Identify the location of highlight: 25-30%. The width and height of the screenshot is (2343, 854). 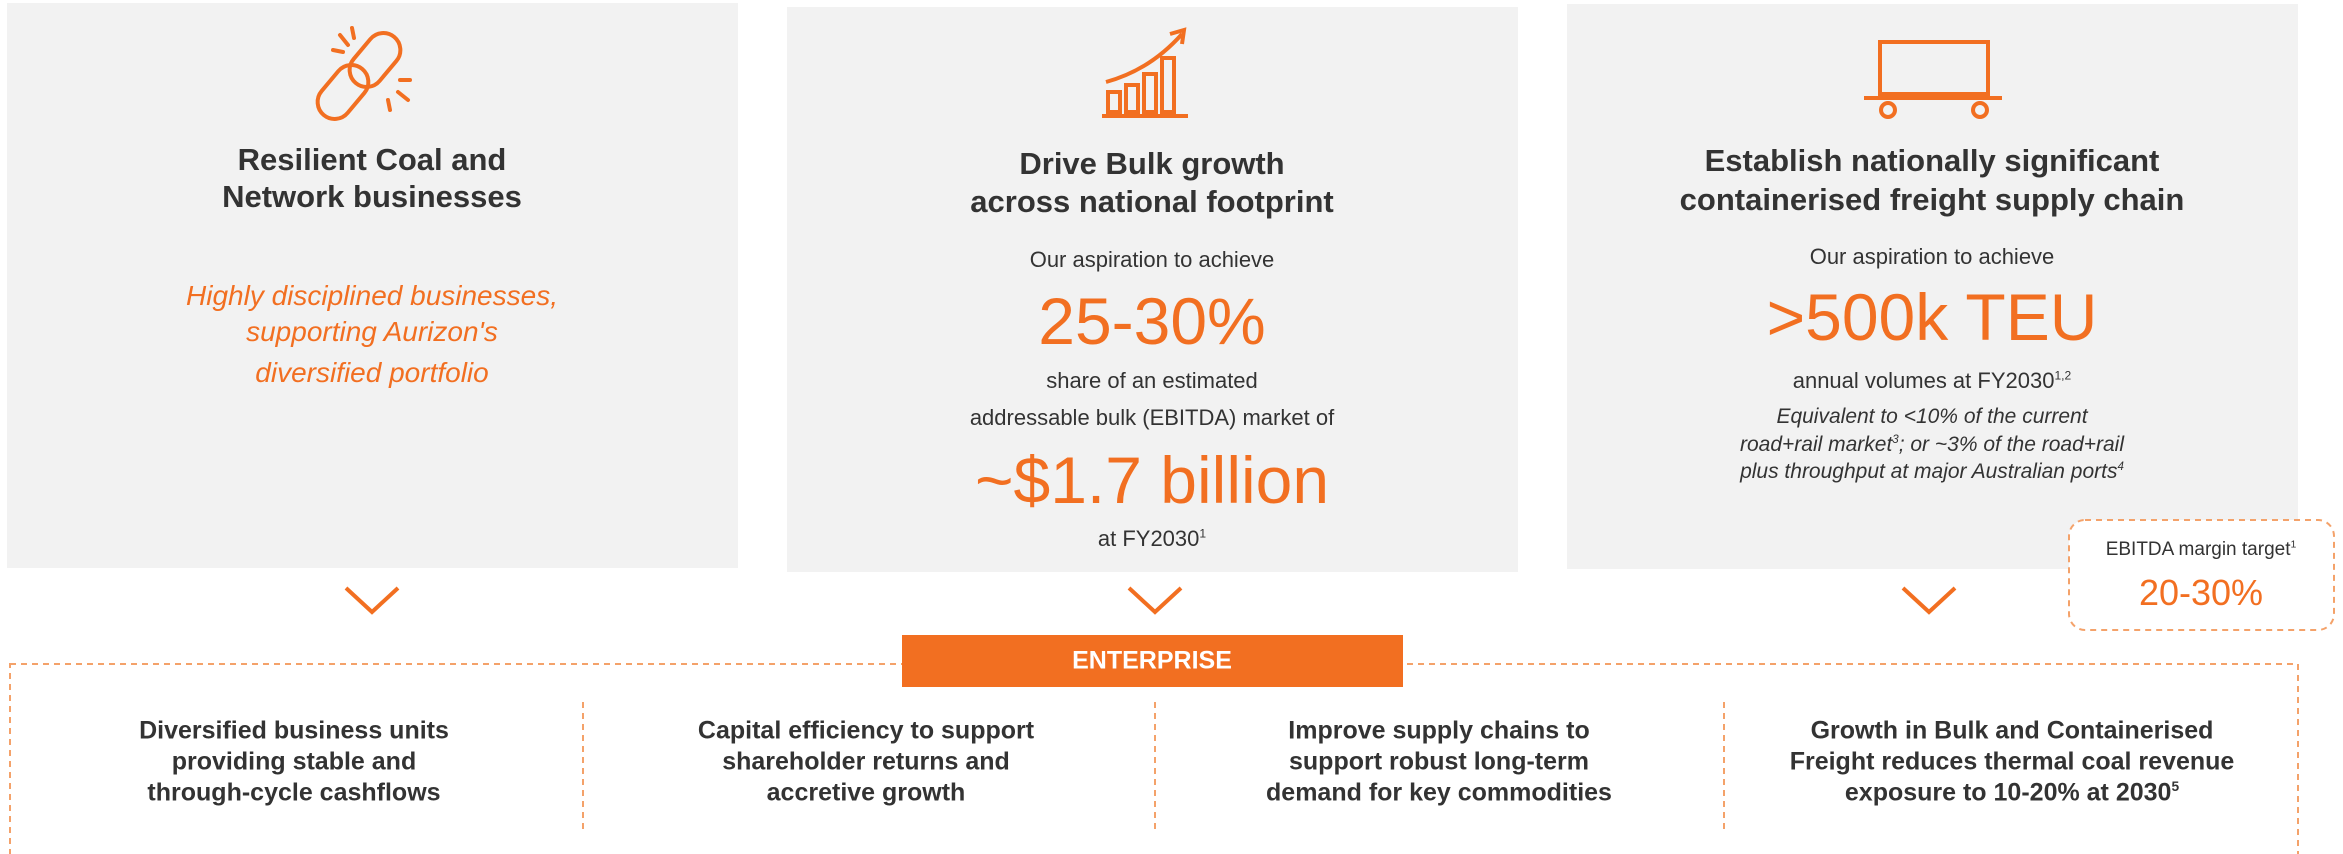
(1152, 321).